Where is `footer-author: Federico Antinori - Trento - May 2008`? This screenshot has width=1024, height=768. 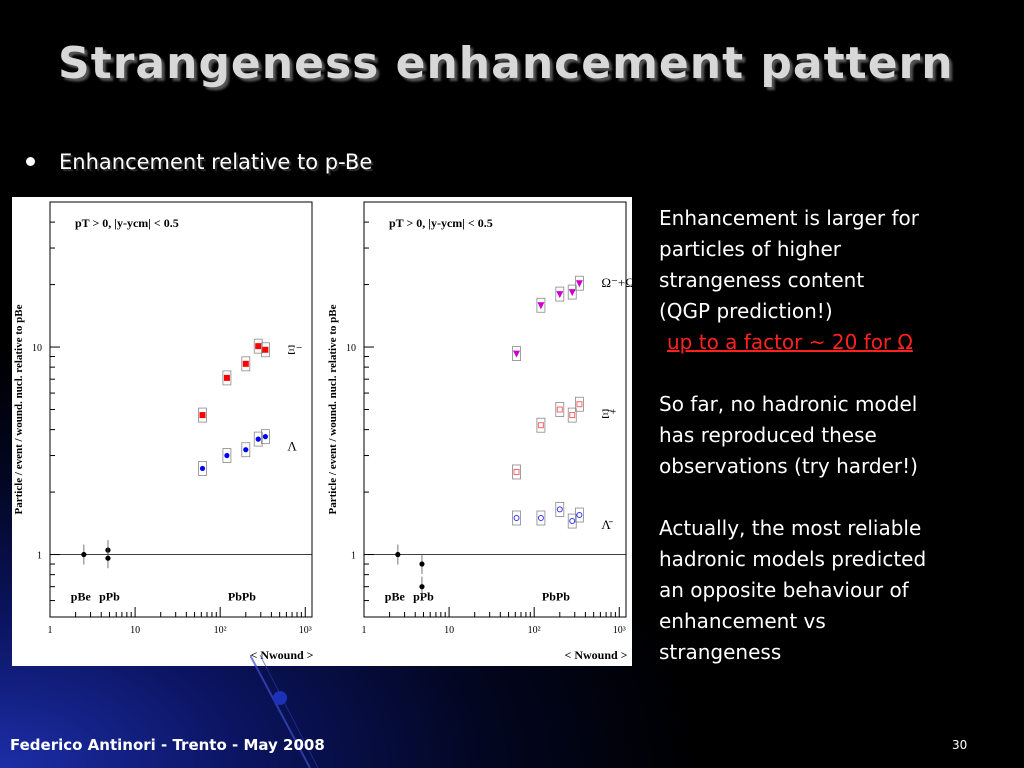 footer-author: Federico Antinori - Trento - May 2008 is located at coordinates (167, 745).